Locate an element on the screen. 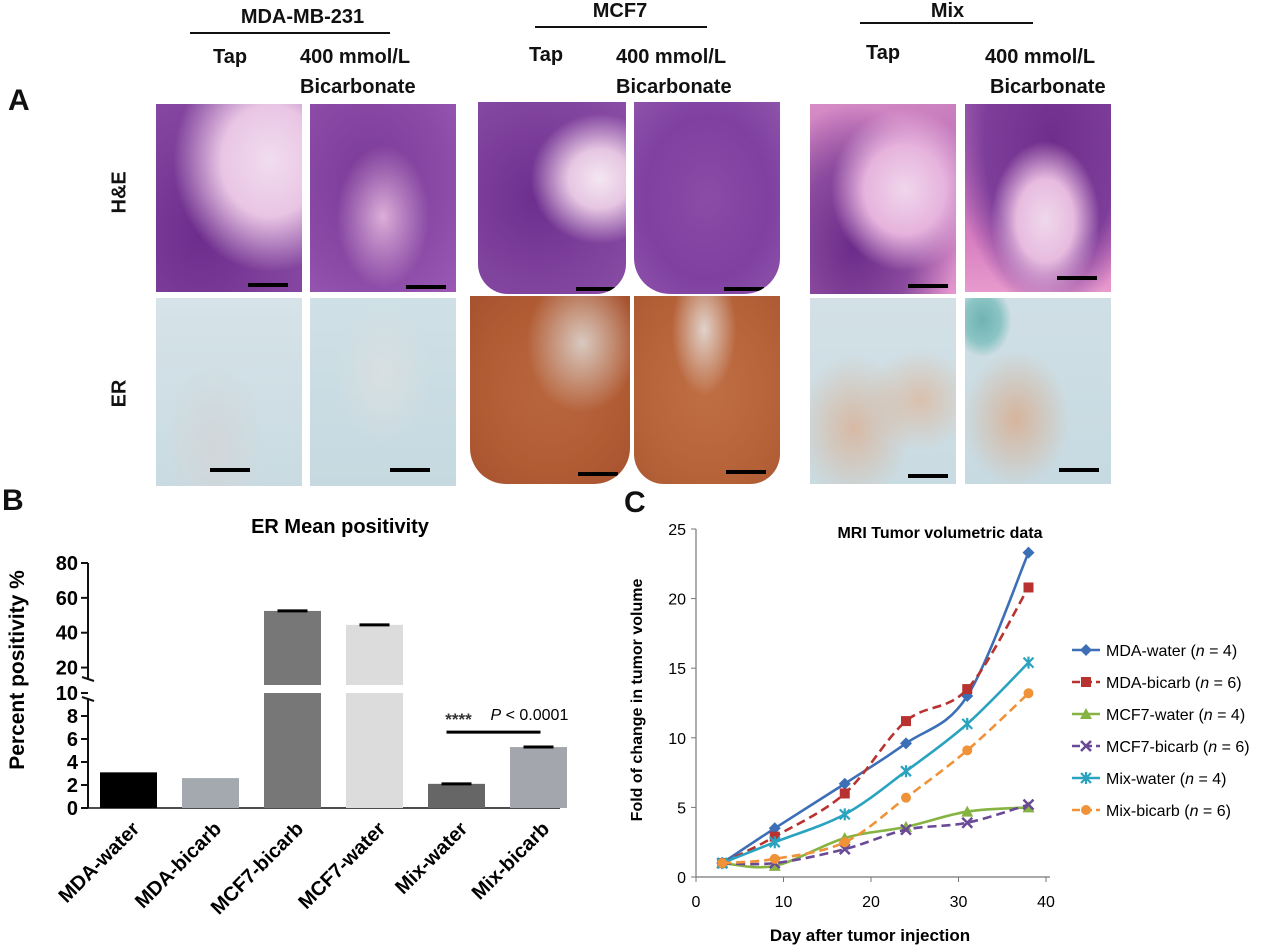  bicarb-label-mix-2: Bicarbonate is located at coordinates (1048, 87).